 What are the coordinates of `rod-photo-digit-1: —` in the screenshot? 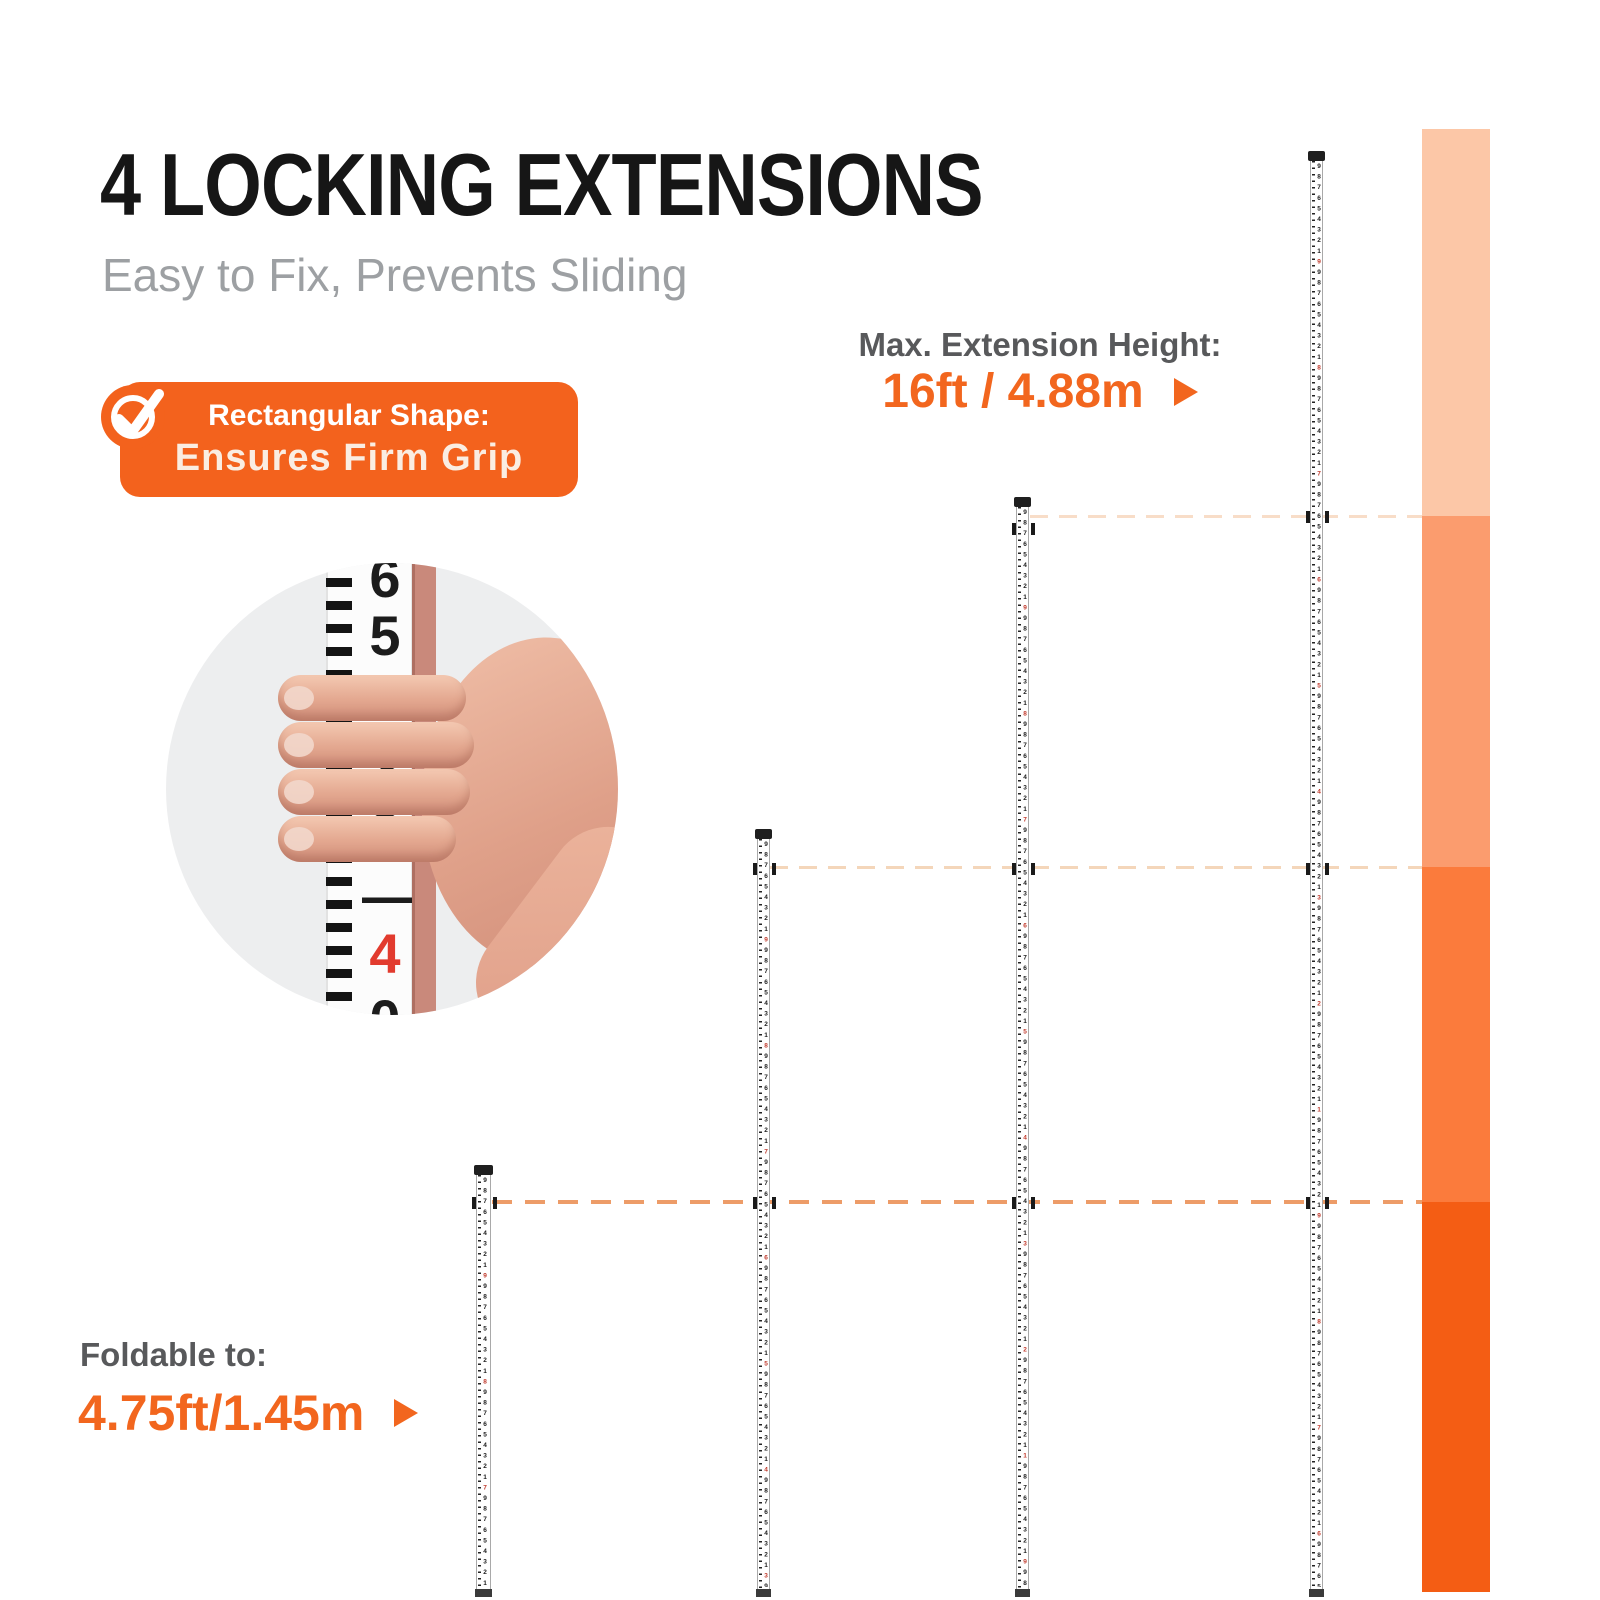 It's located at (390, 895).